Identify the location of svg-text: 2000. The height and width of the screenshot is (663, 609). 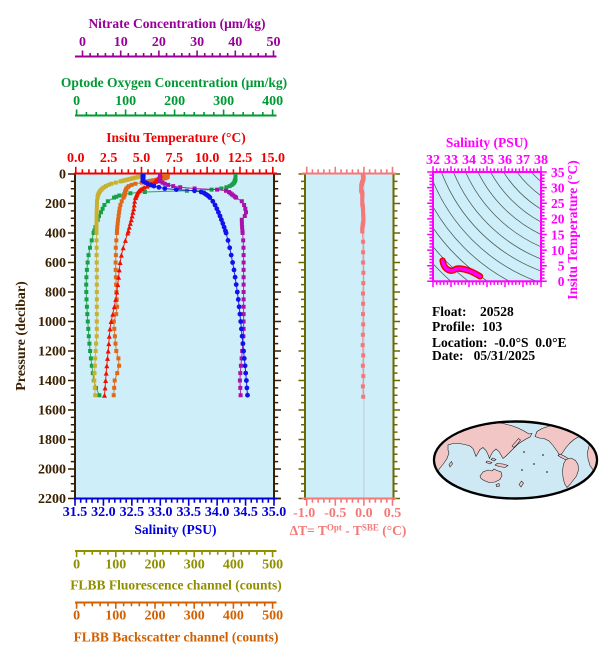
(52, 470).